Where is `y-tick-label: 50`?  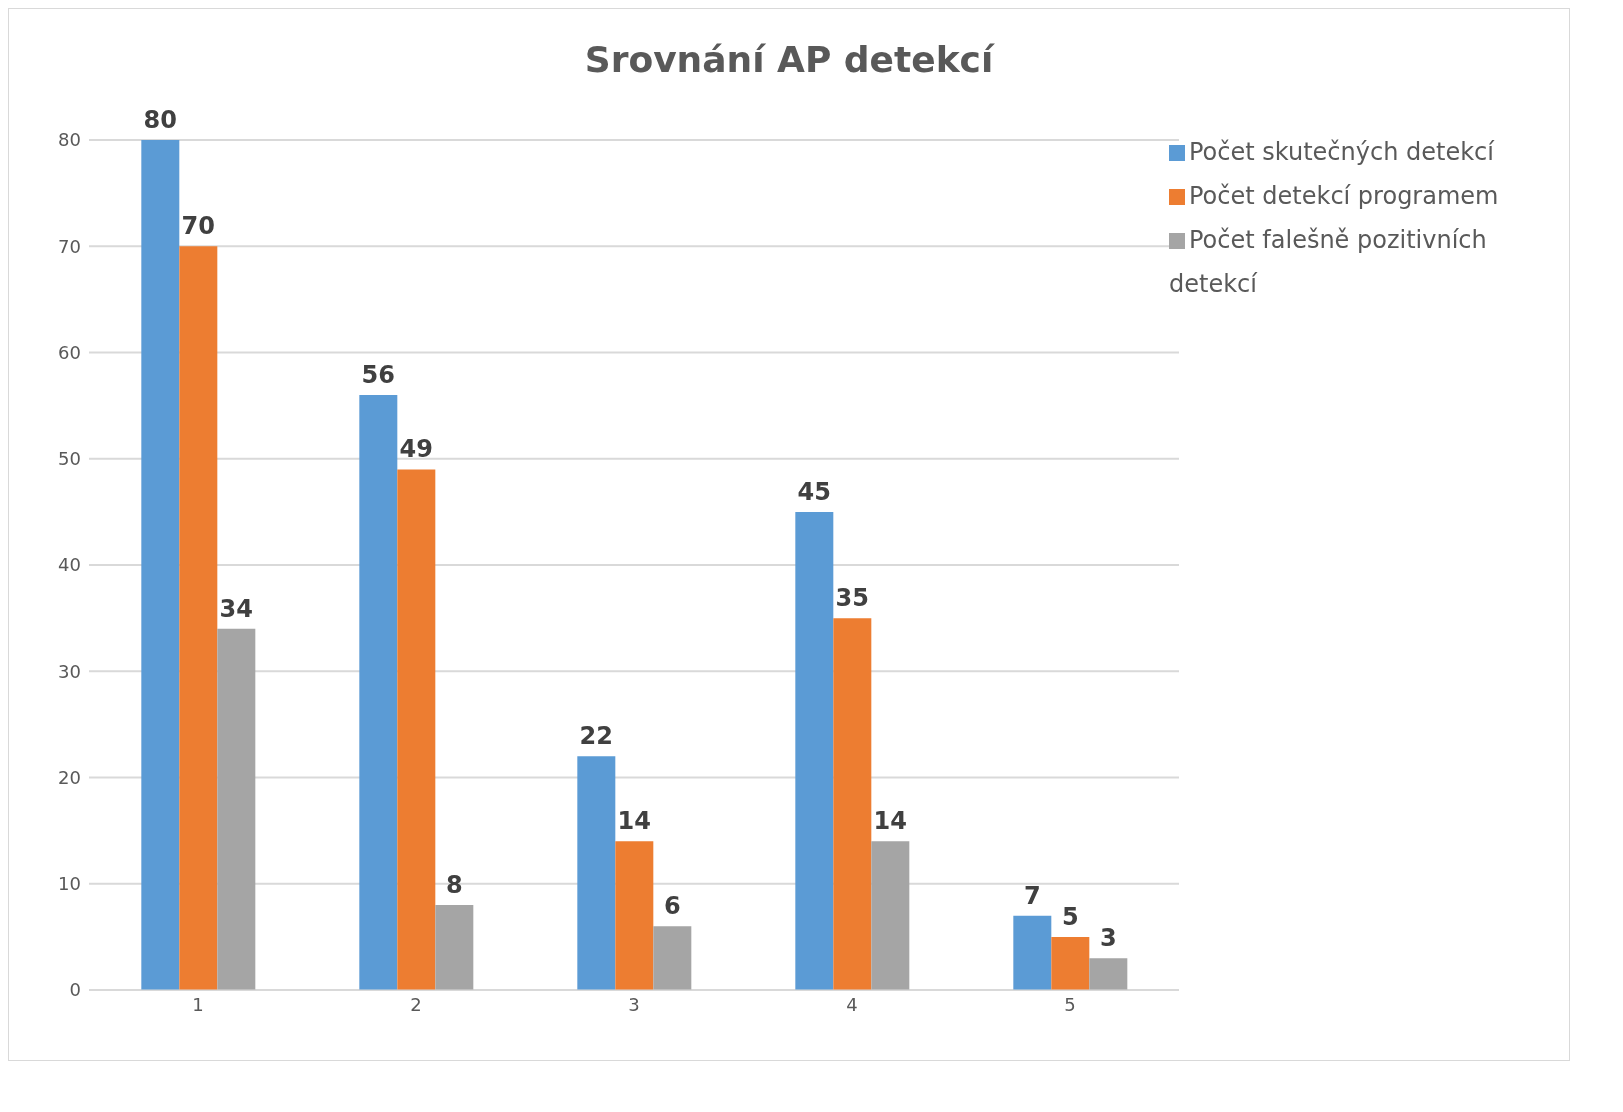
y-tick-label: 50 is located at coordinates (69, 459).